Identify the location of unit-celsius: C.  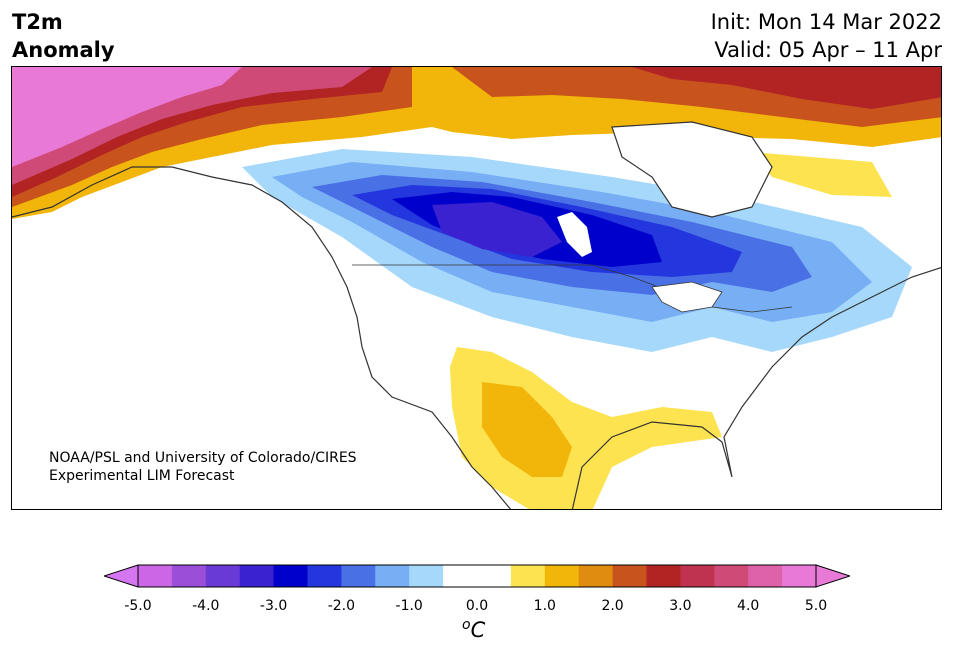
(478, 630).